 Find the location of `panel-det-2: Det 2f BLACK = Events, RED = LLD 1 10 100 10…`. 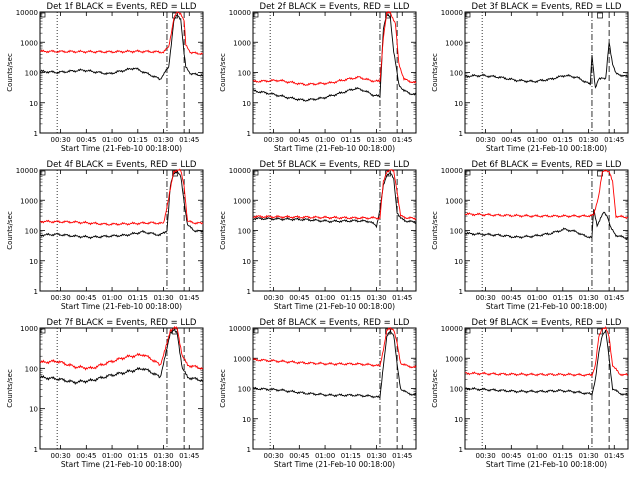

panel-det-2: Det 2f BLACK = Events, RED = LLD 1 10 100 10… is located at coordinates (318, 77).